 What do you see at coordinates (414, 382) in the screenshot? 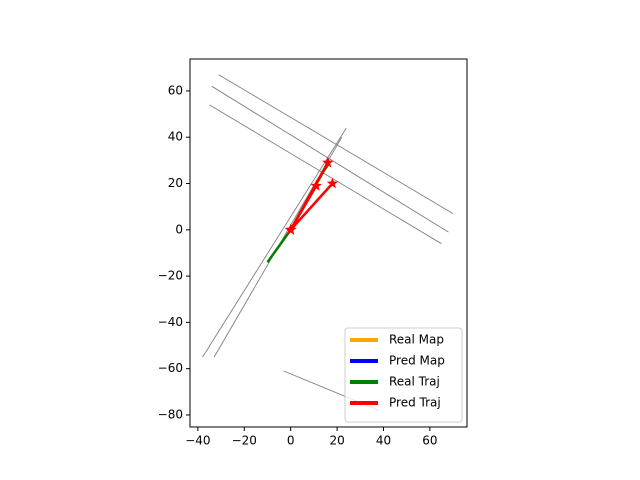
I see `legend-label: Real Traj` at bounding box center [414, 382].